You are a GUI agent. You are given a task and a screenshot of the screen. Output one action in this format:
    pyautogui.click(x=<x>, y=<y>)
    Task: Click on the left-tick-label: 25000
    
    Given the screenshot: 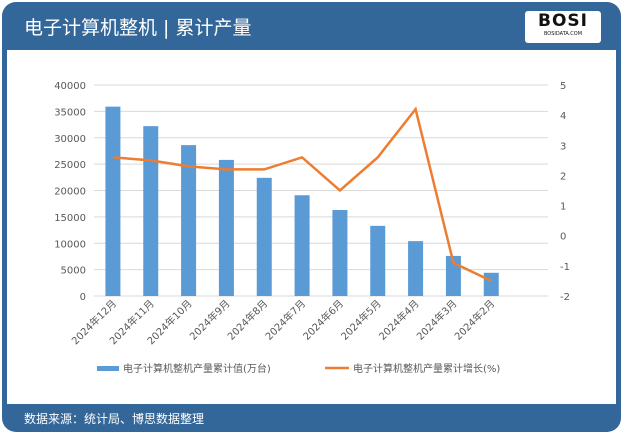 What is the action you would take?
    pyautogui.click(x=70, y=165)
    